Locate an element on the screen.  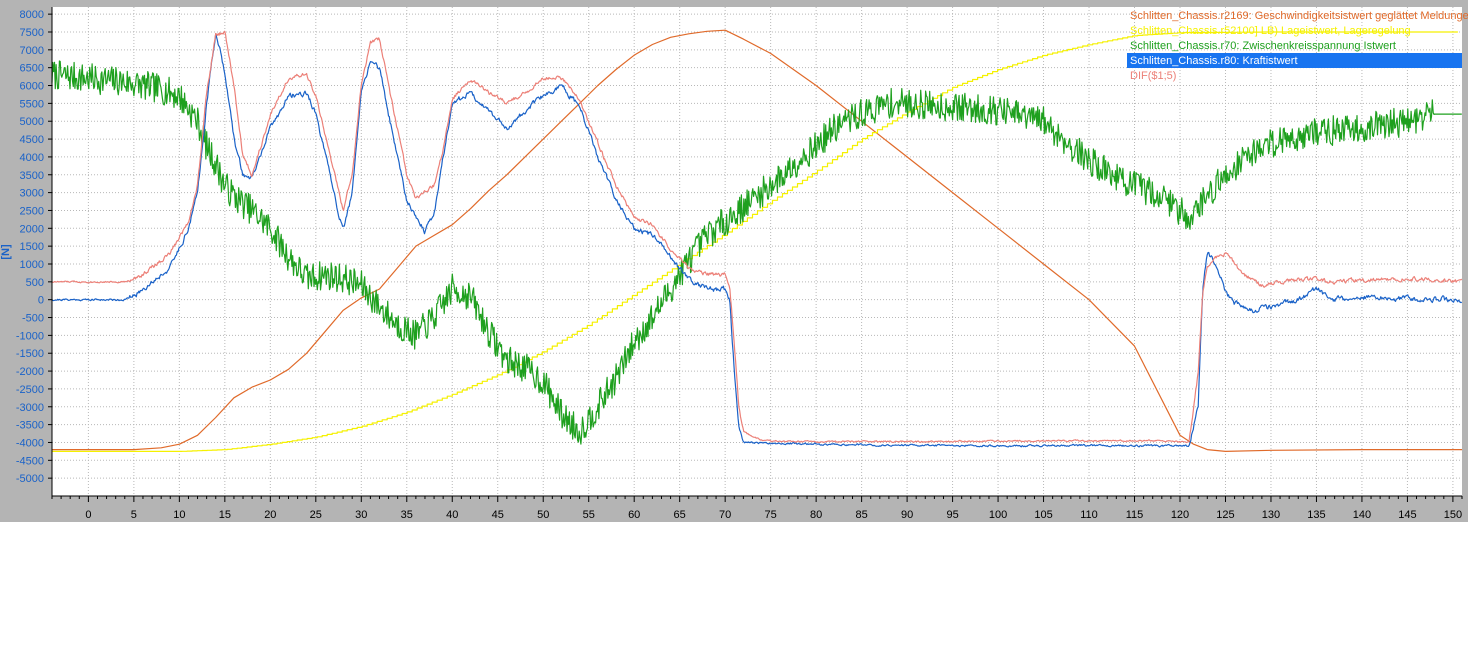
x-tick-label: 90 is located at coordinates (907, 515).